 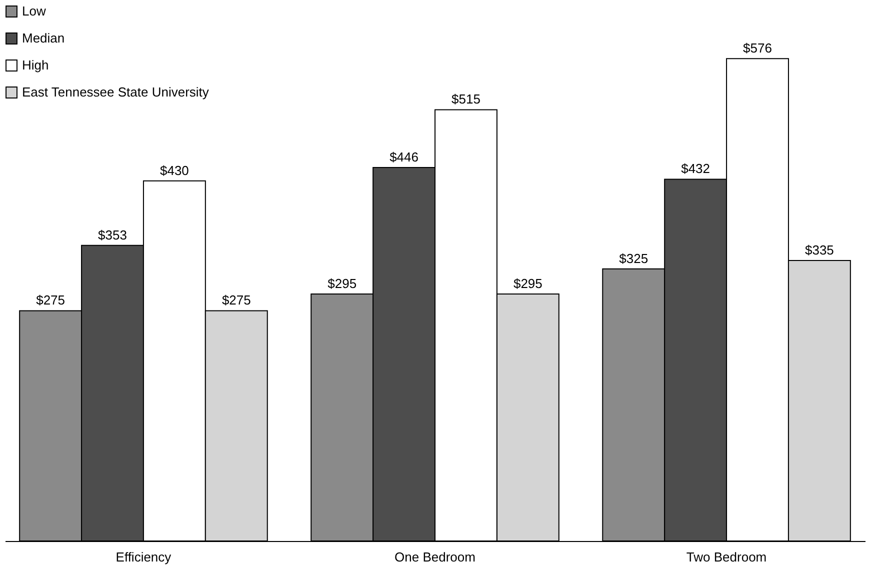 What do you see at coordinates (43, 38) in the screenshot?
I see `legend-label: Median` at bounding box center [43, 38].